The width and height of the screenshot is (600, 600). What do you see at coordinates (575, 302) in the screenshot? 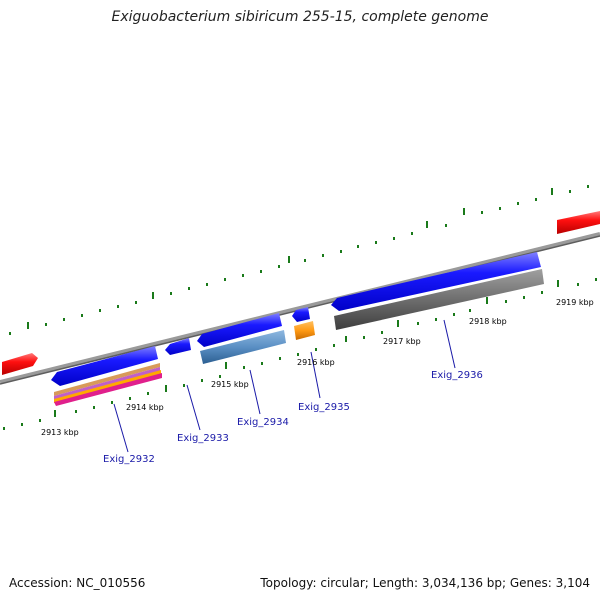
I see `scale-label-2919: 2919 kbp` at bounding box center [575, 302].